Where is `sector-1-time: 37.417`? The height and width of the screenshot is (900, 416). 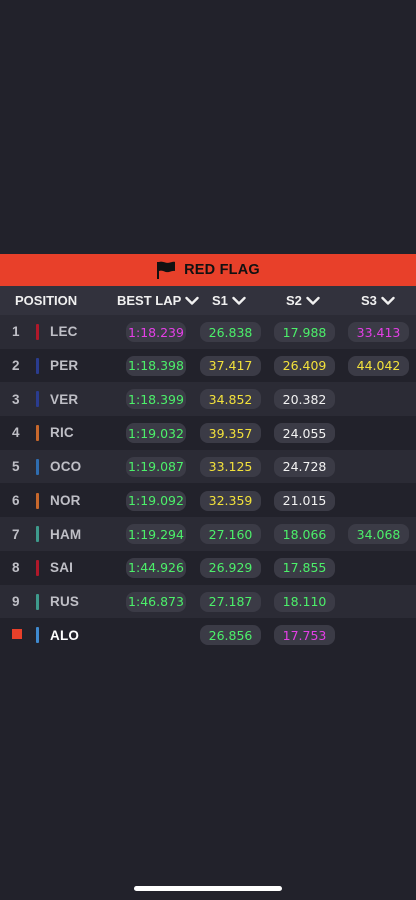 sector-1-time: 37.417 is located at coordinates (230, 365).